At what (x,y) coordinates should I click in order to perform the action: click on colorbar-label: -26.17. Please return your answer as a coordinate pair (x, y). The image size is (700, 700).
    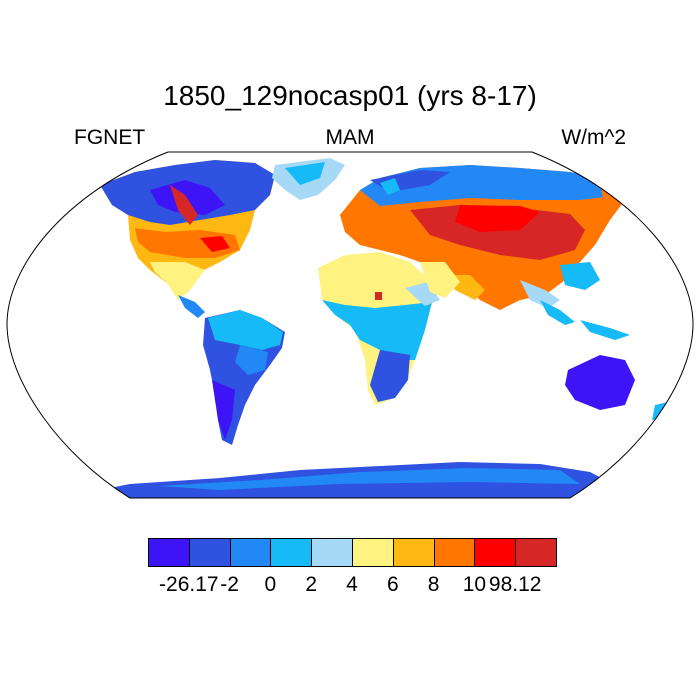
    Looking at the image, I should click on (189, 584).